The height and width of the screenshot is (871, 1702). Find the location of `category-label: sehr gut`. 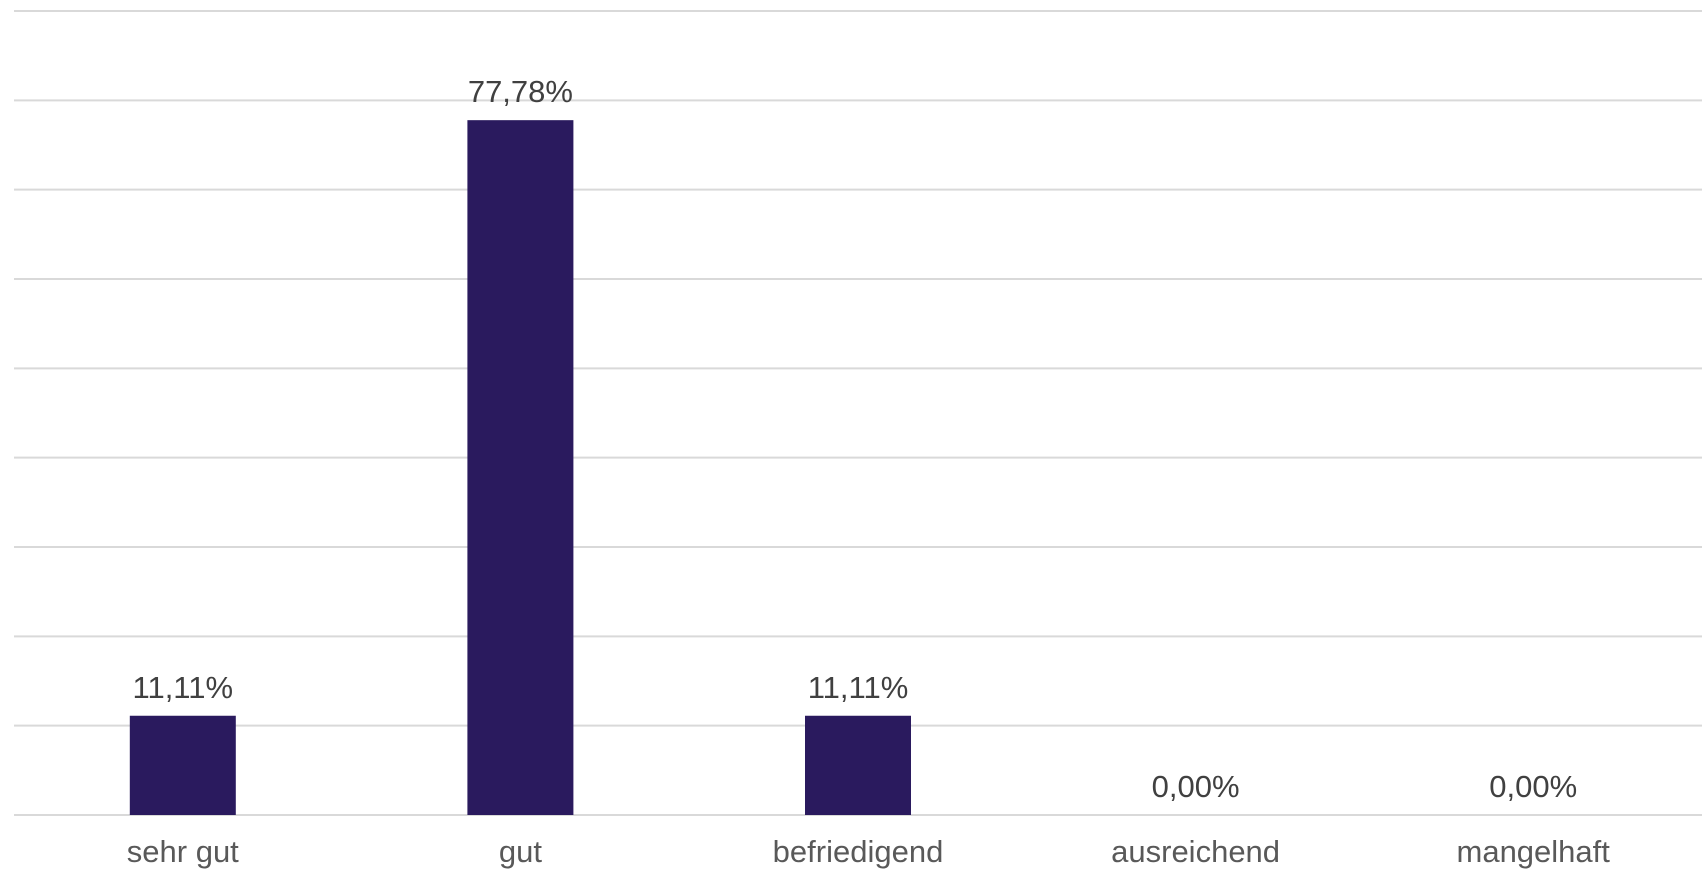

category-label: sehr gut is located at coordinates (183, 851).